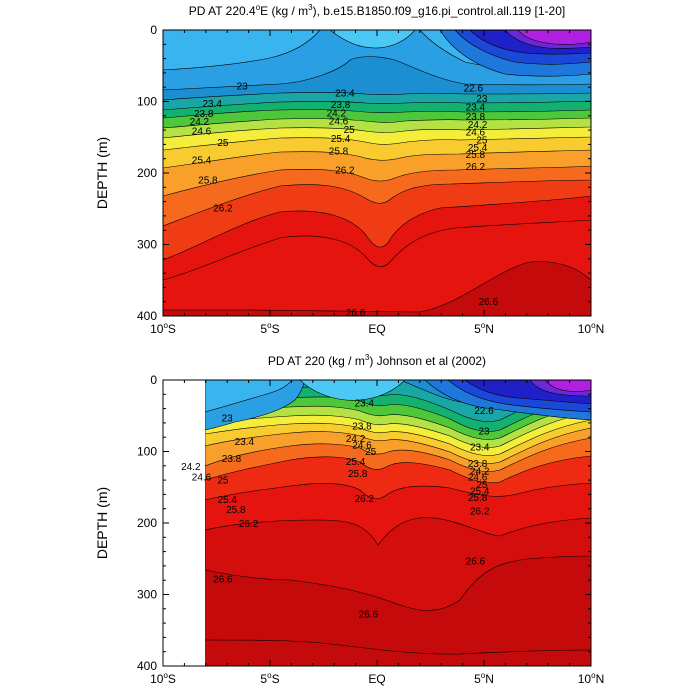 The image size is (700, 700). I want to click on panel-title: PD AT 220 (kg / m3) Johnson et al (2002), so click(377, 360).